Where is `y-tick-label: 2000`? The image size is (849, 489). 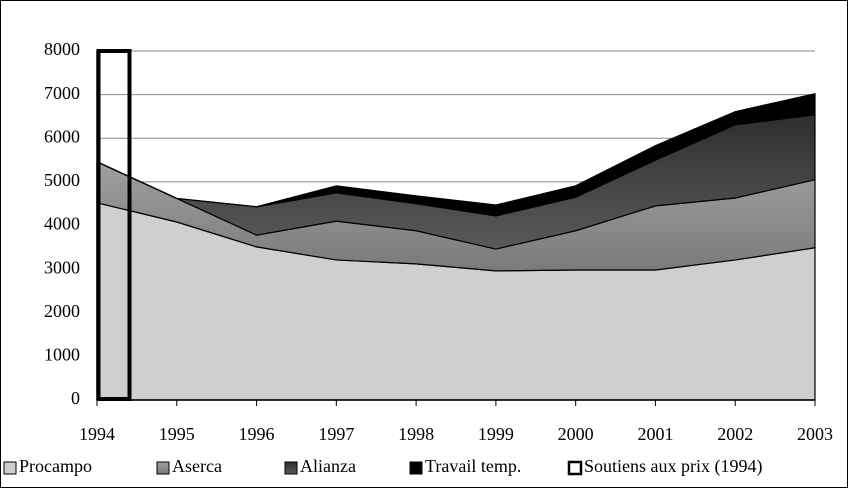
y-tick-label: 2000 is located at coordinates (62, 311).